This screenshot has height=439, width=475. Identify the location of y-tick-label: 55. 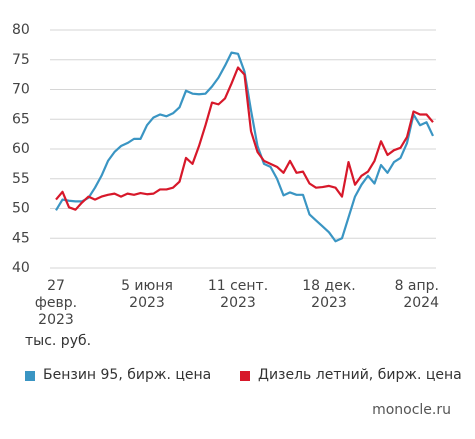
(21, 179).